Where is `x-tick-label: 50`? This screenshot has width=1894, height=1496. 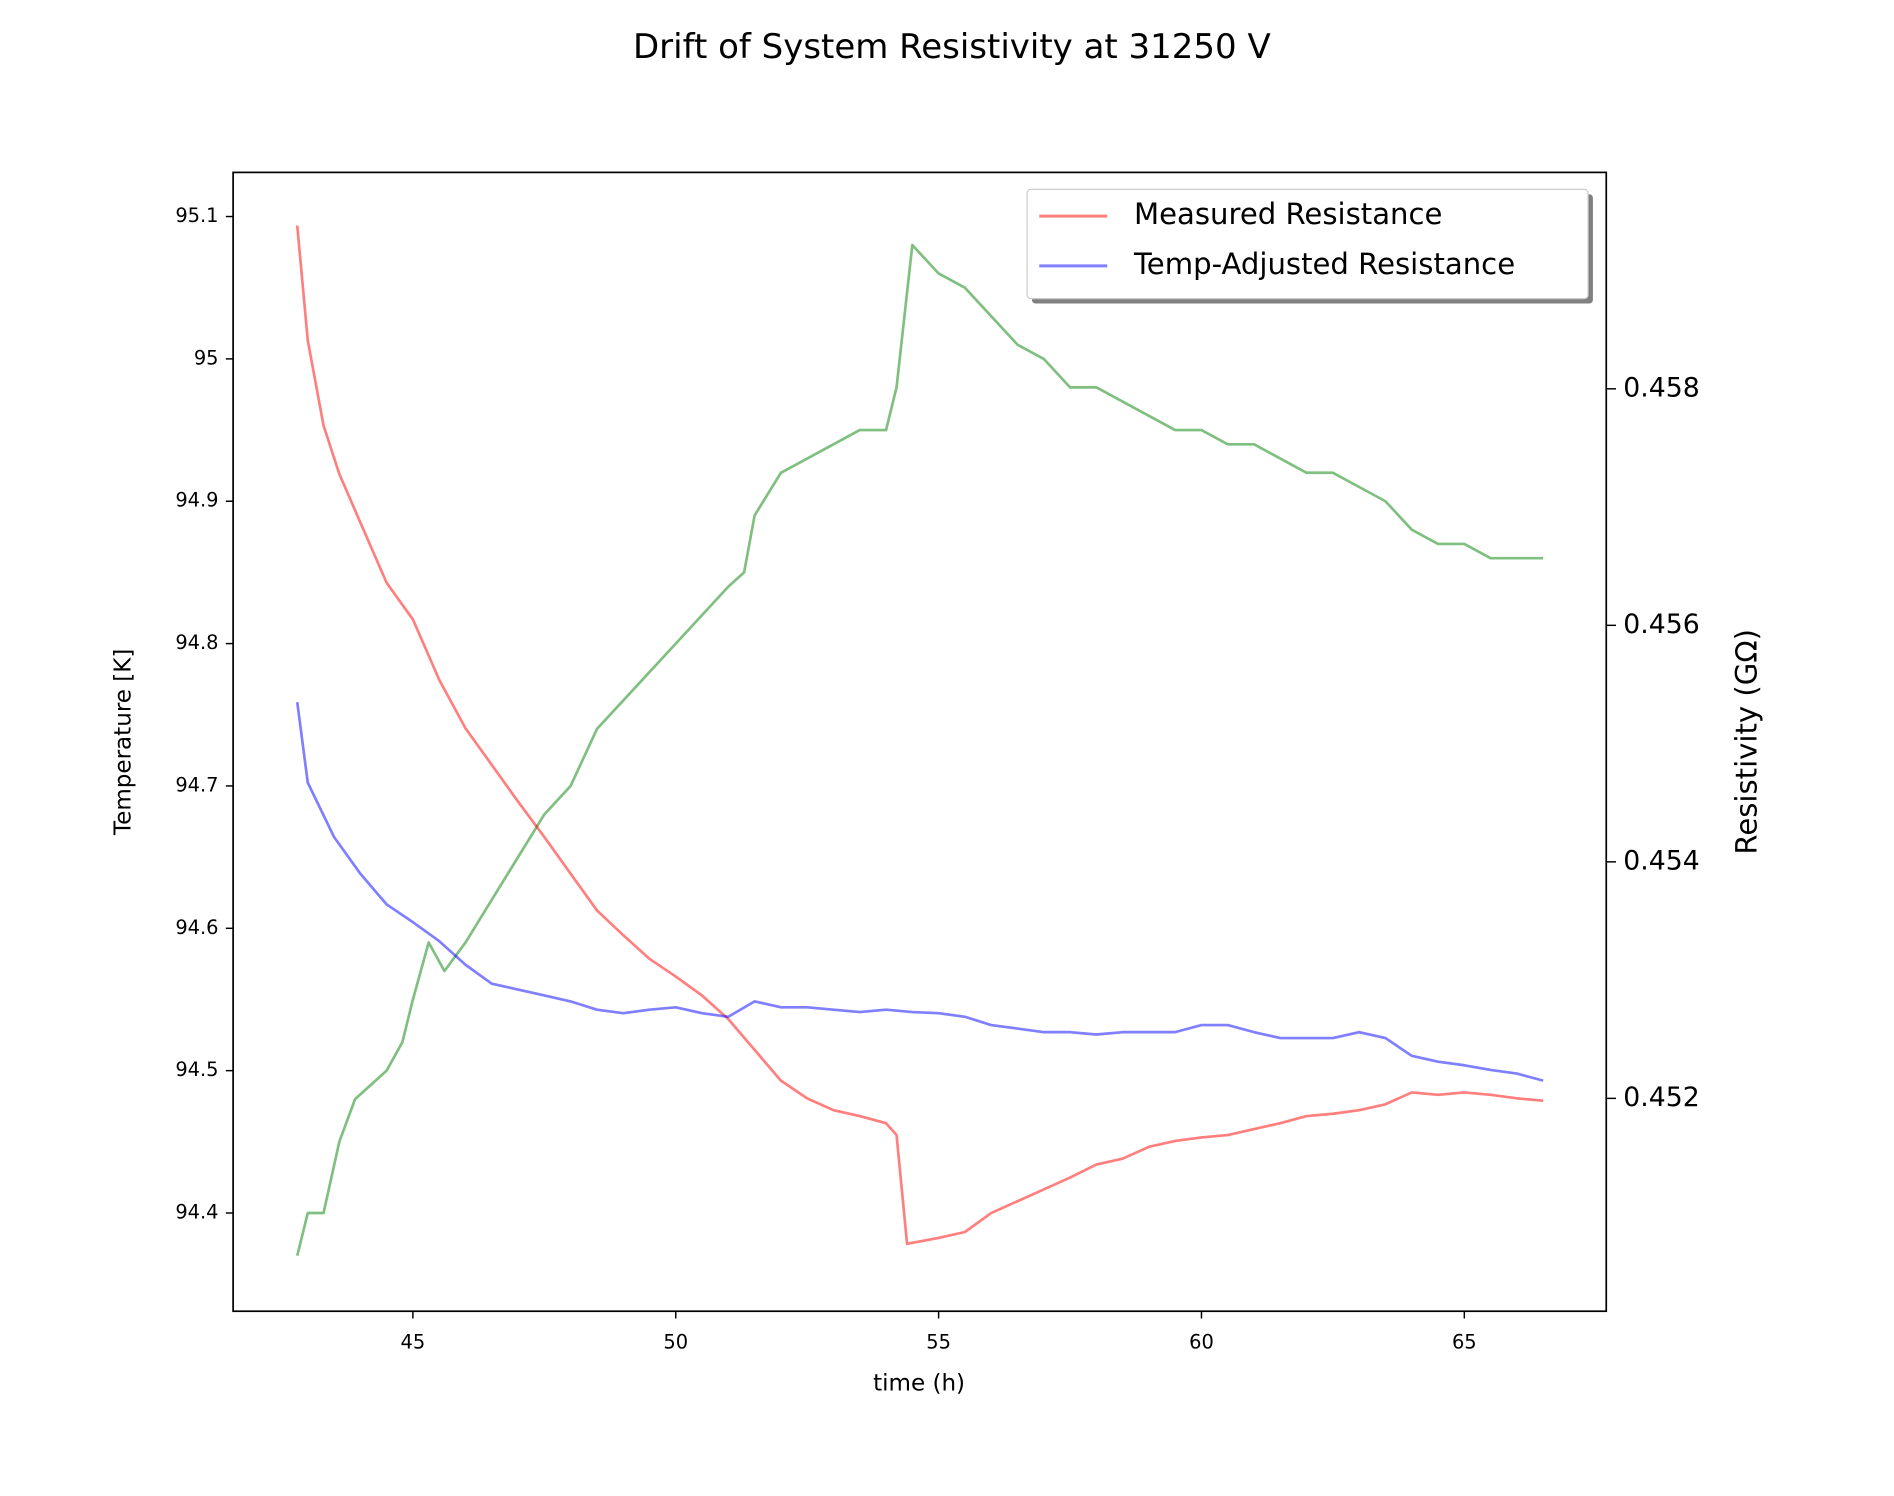 x-tick-label: 50 is located at coordinates (675, 1341).